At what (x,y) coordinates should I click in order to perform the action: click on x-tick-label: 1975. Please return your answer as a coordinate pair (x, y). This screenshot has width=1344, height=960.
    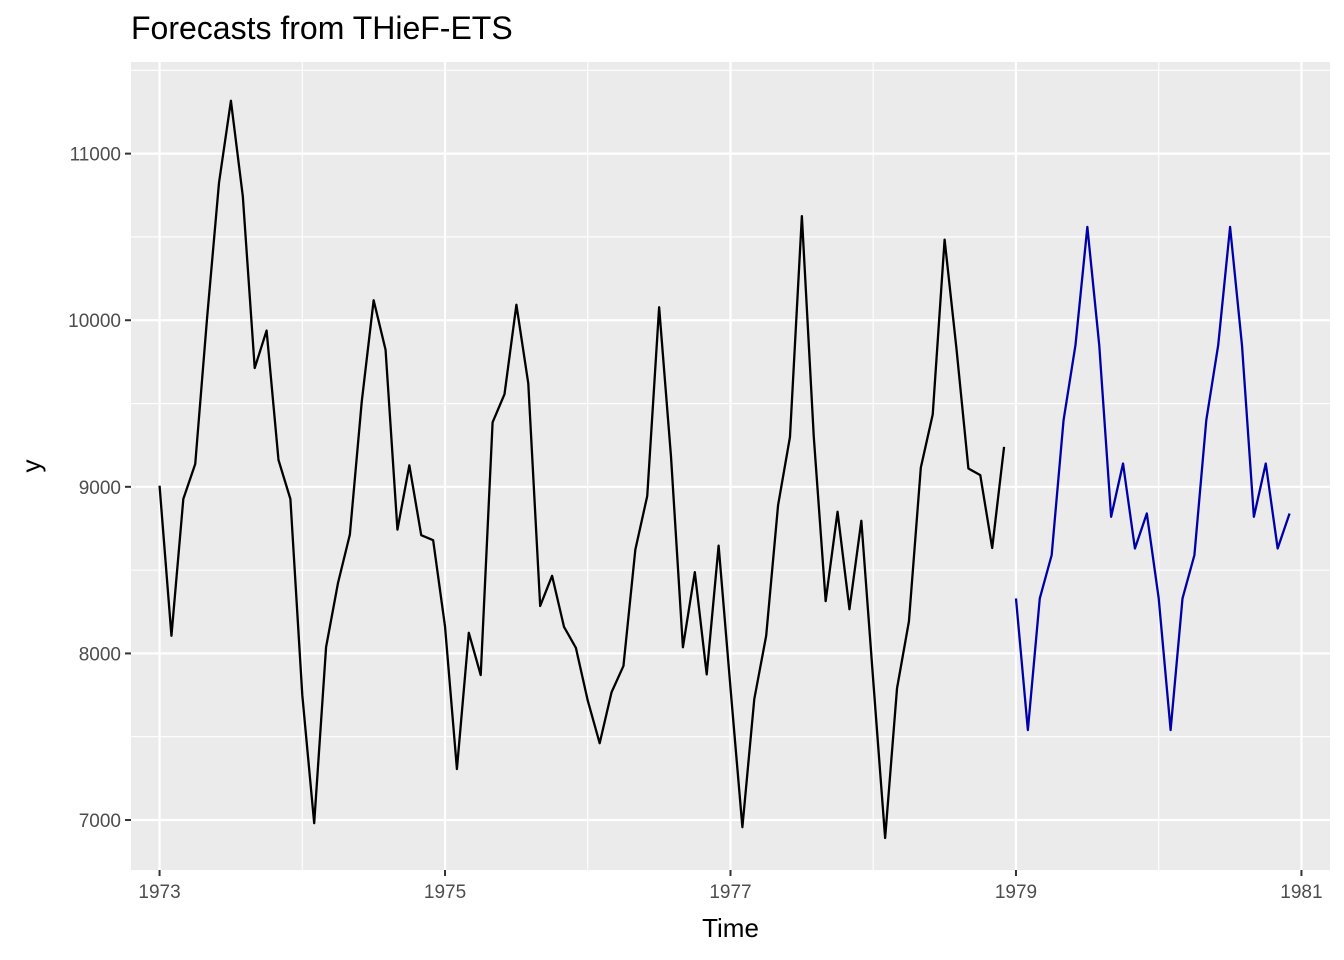
    Looking at the image, I should click on (445, 892).